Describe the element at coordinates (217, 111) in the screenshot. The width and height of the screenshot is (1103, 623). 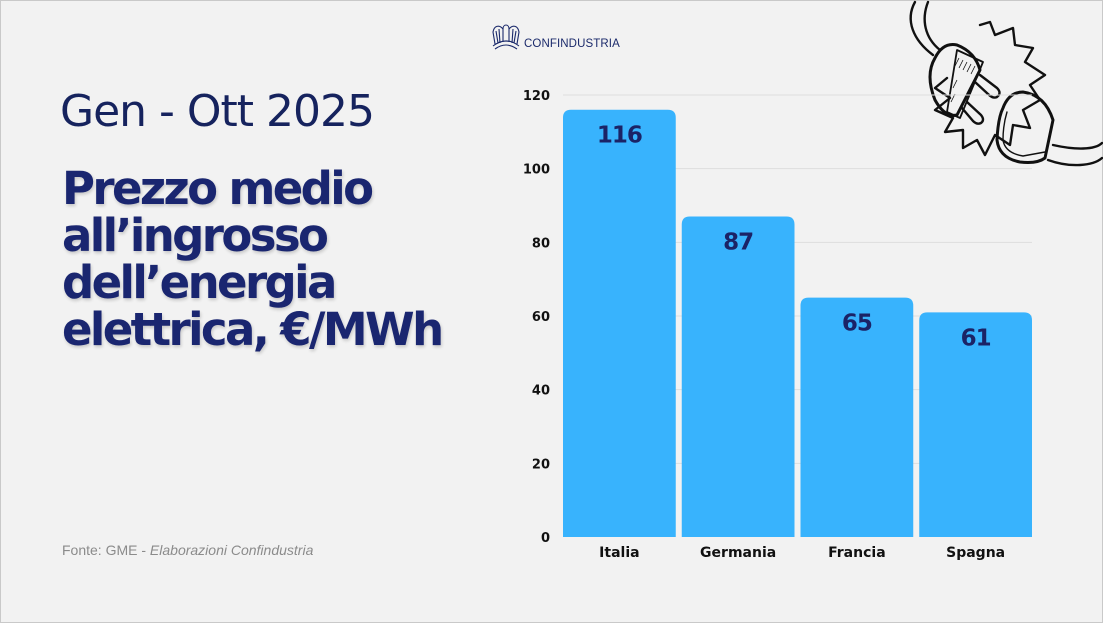
I see `period-heading: Gen - Ott 2025` at that location.